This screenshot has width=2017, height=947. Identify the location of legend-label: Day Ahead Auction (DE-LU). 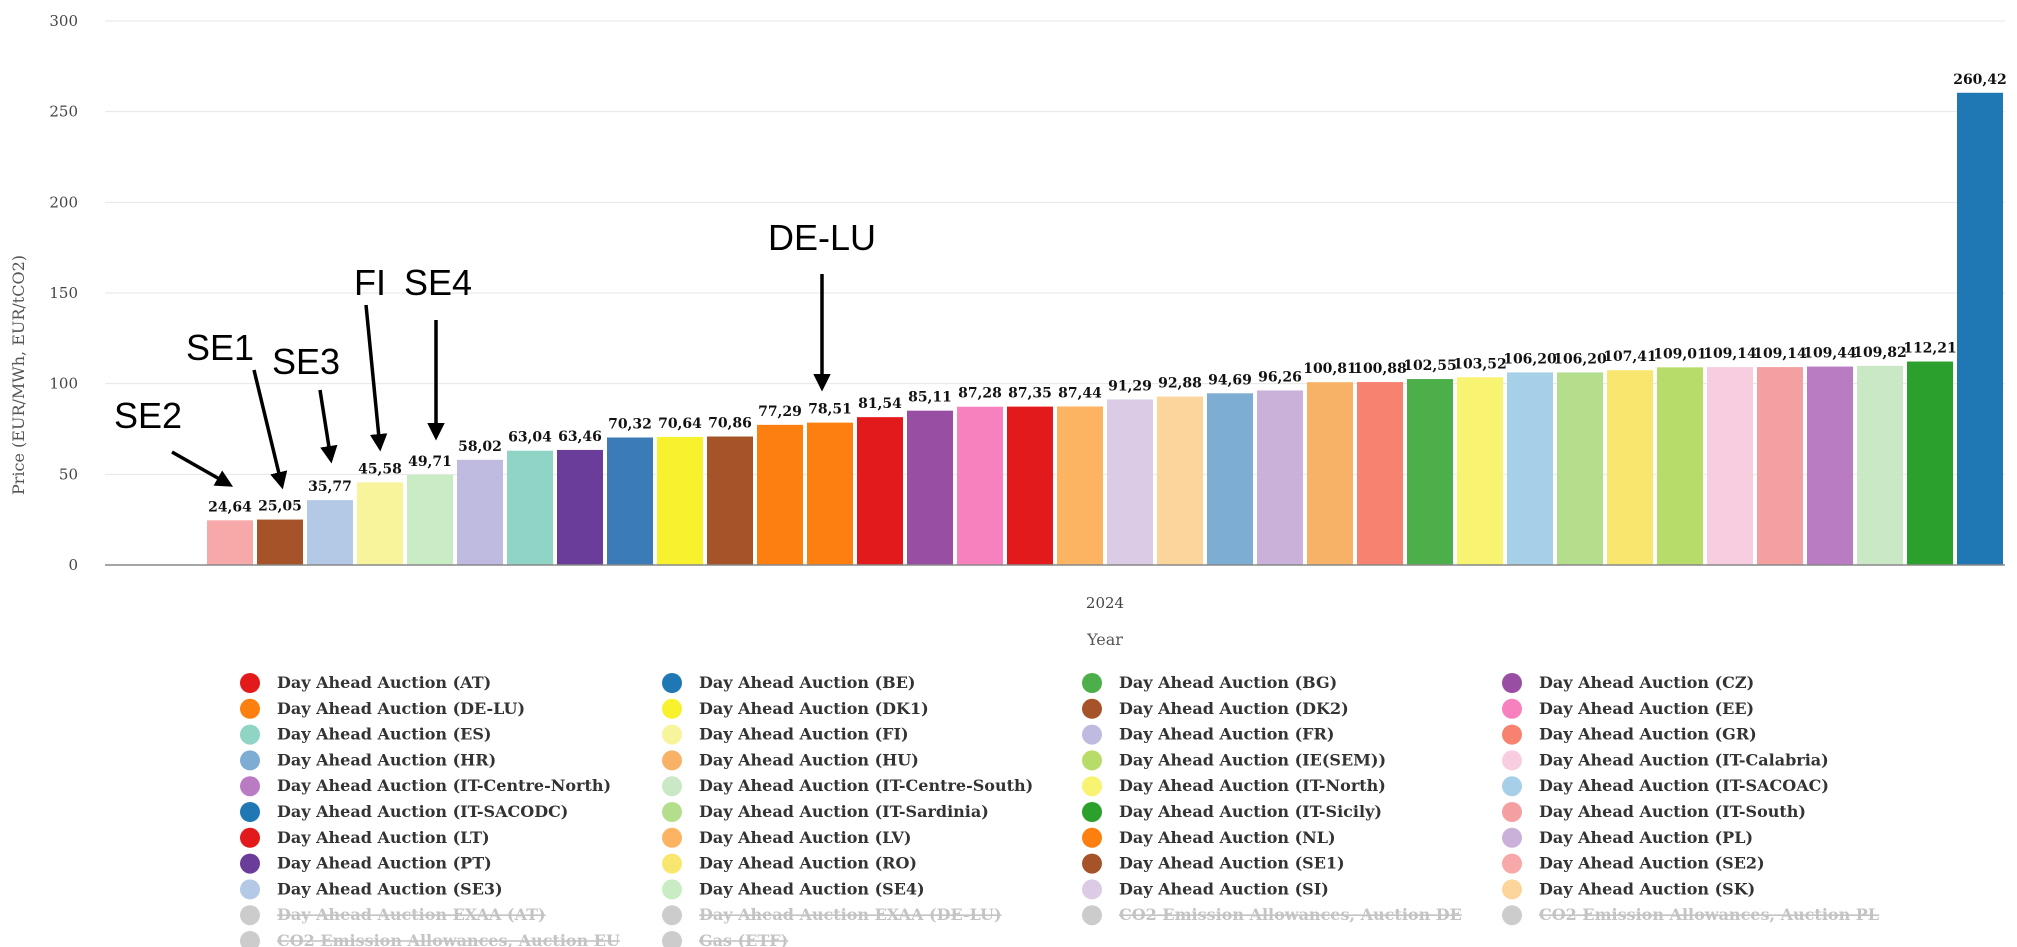
(401, 708).